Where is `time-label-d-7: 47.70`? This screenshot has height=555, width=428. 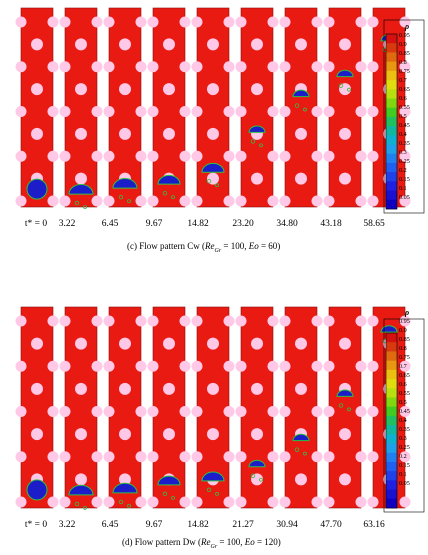
time-label-d-7: 47.70 is located at coordinates (331, 525).